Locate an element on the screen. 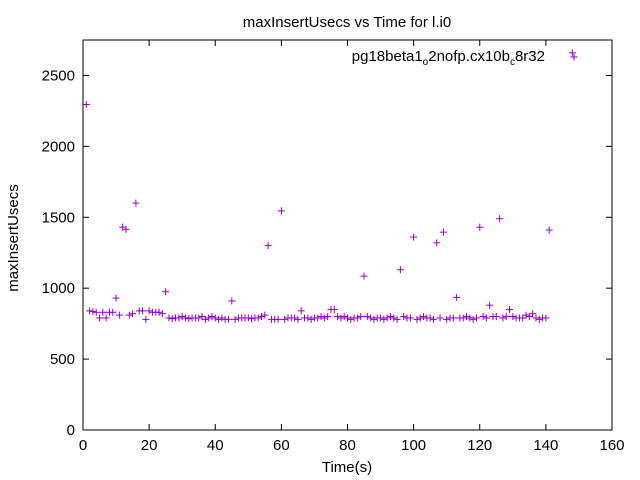 The image size is (640, 480). y-tick-label: 500 is located at coordinates (62, 359).